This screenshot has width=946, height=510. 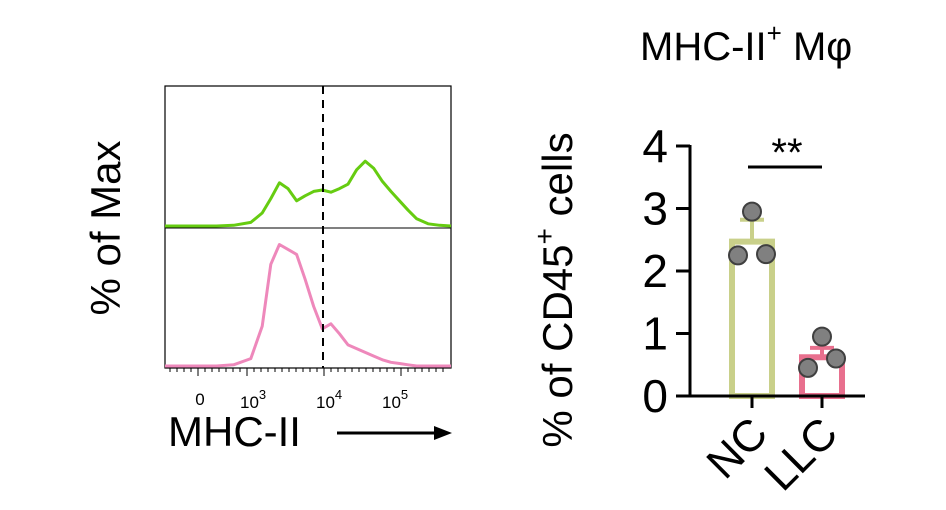 What do you see at coordinates (655, 271) in the screenshot?
I see `y-tick-label: 2` at bounding box center [655, 271].